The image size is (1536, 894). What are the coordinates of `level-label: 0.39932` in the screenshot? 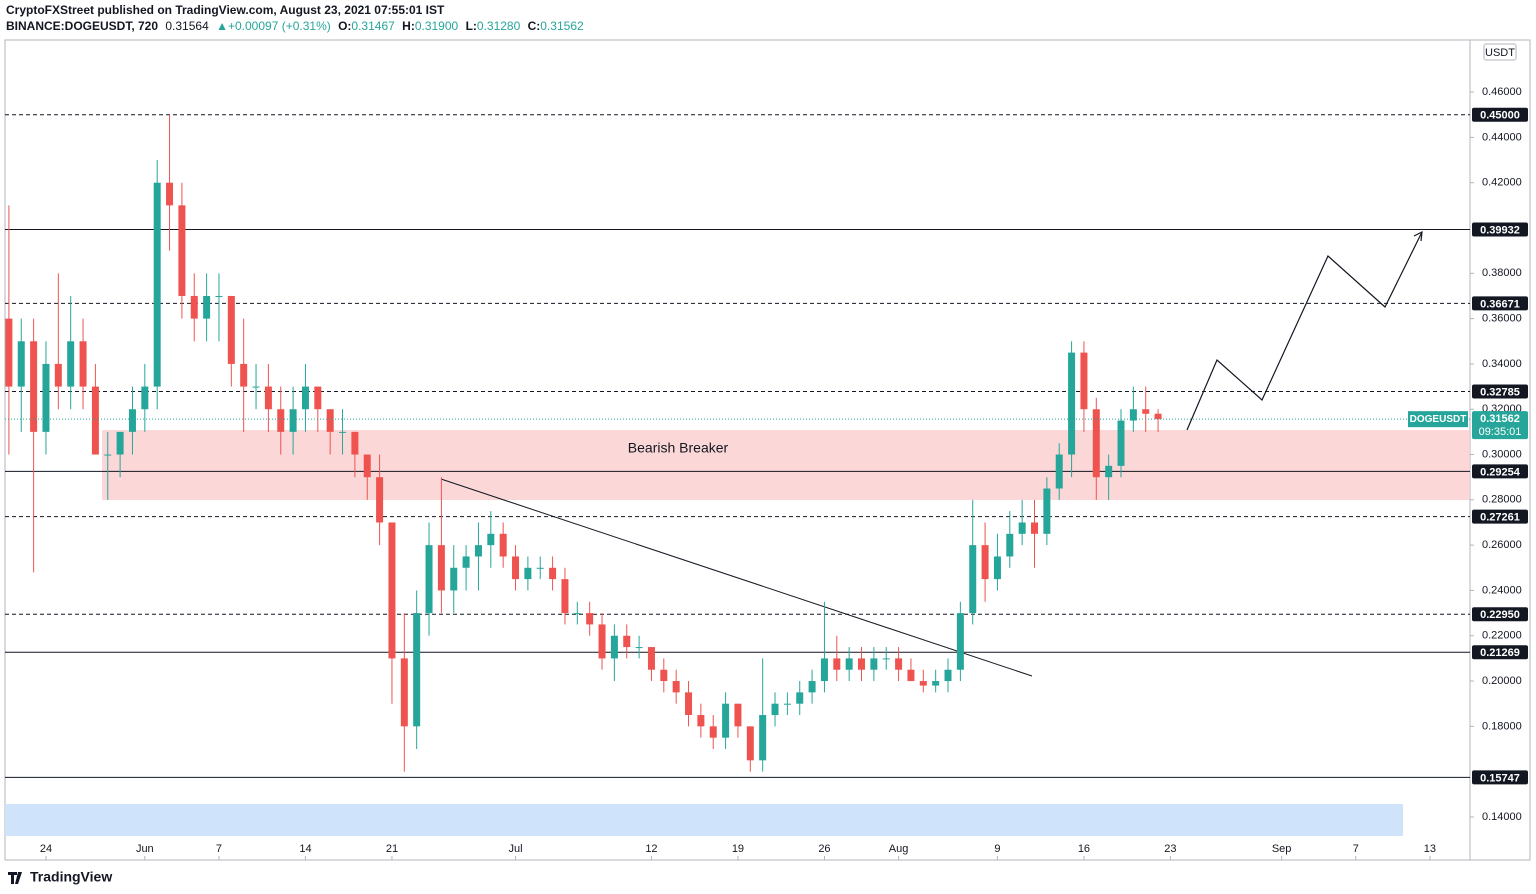 It's located at (1500, 230).